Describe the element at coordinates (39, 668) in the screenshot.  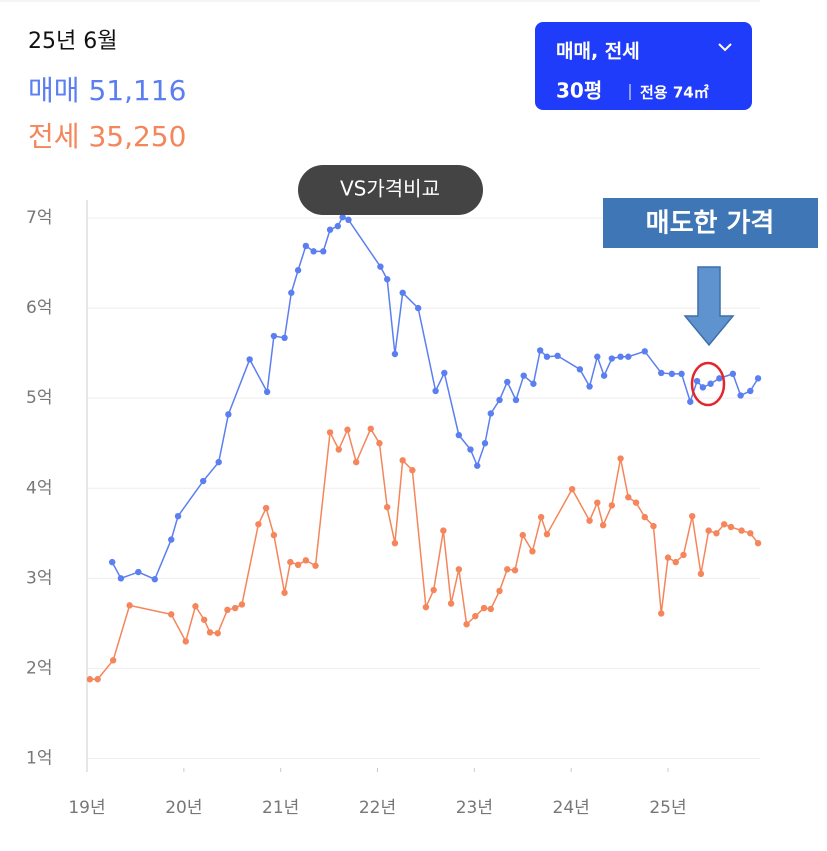
I see `y-tick-label: 2억` at that location.